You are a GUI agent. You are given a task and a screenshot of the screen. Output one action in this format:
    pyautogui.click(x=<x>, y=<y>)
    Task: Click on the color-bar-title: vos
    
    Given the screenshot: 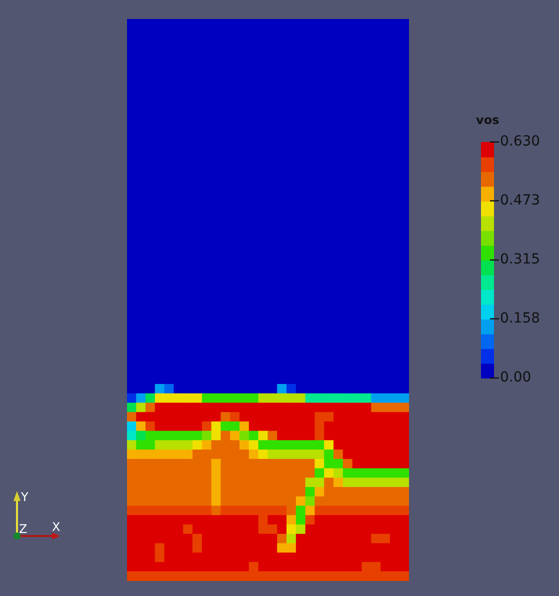 What is the action you would take?
    pyautogui.click(x=488, y=120)
    